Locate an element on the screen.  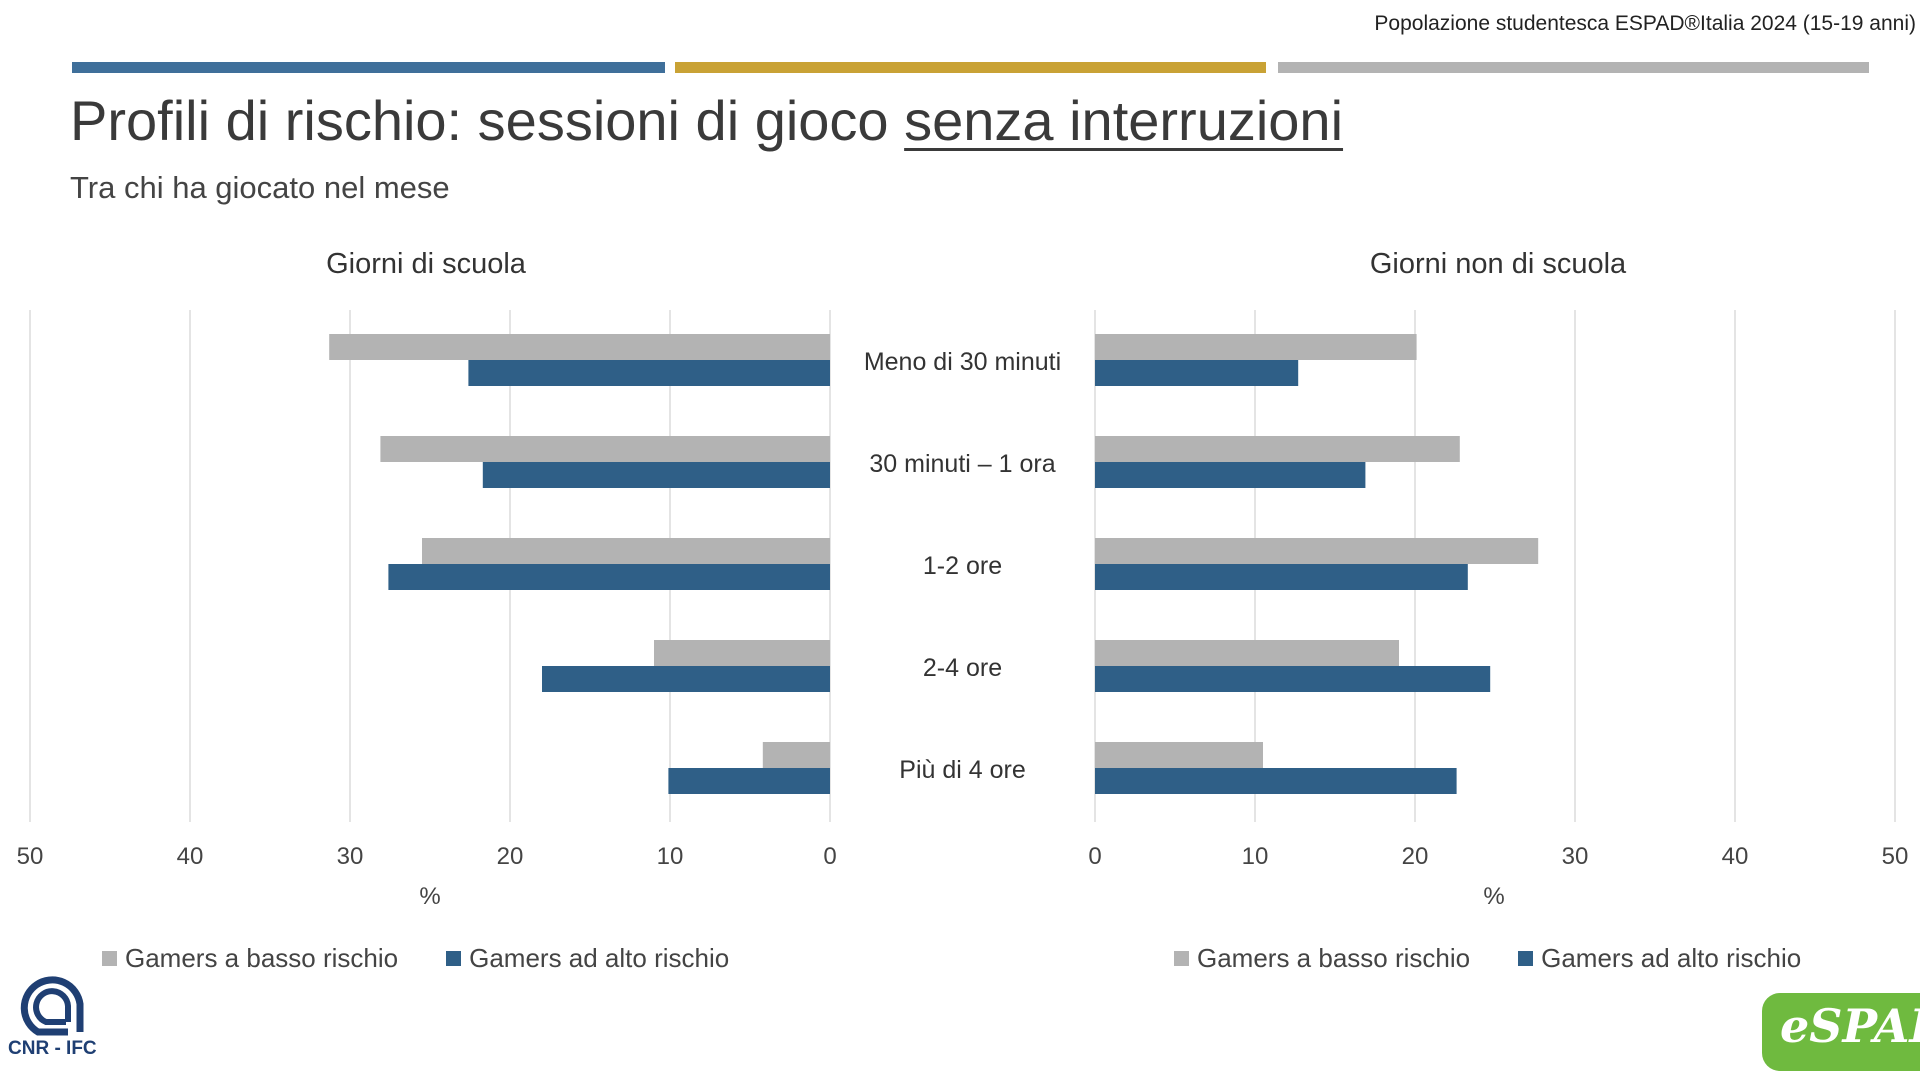
espad-logo: eSPAD is located at coordinates (1841, 1032).